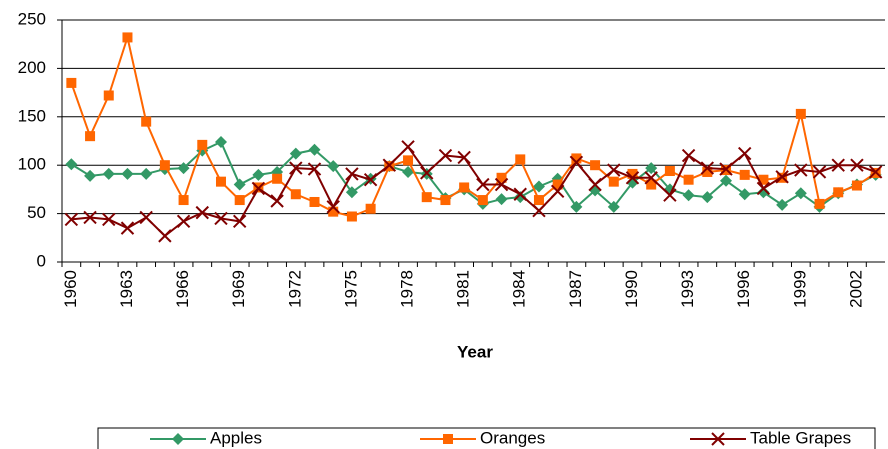  I want to click on y-tick-label: 200, so click(32, 67).